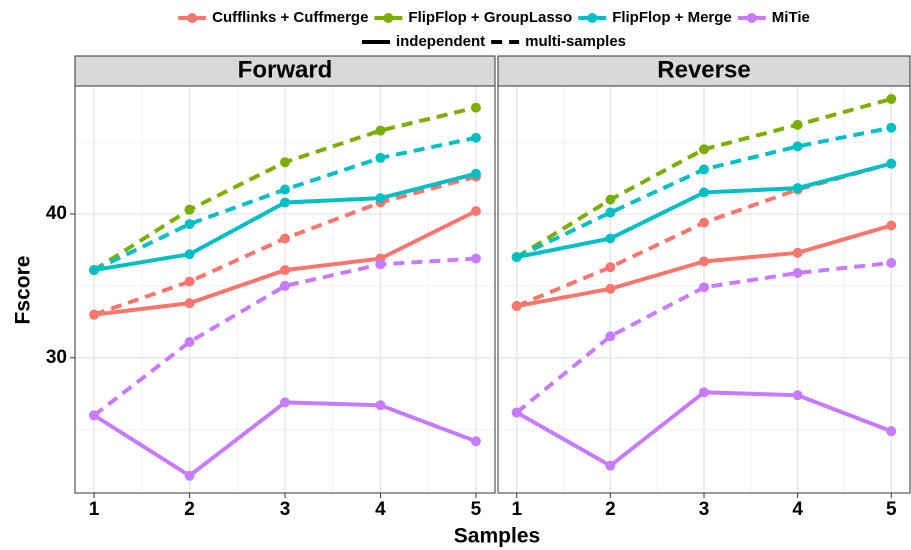 This screenshot has height=550, width=911. I want to click on legend-label: FlipFlop + GroupLasso, so click(490, 17).